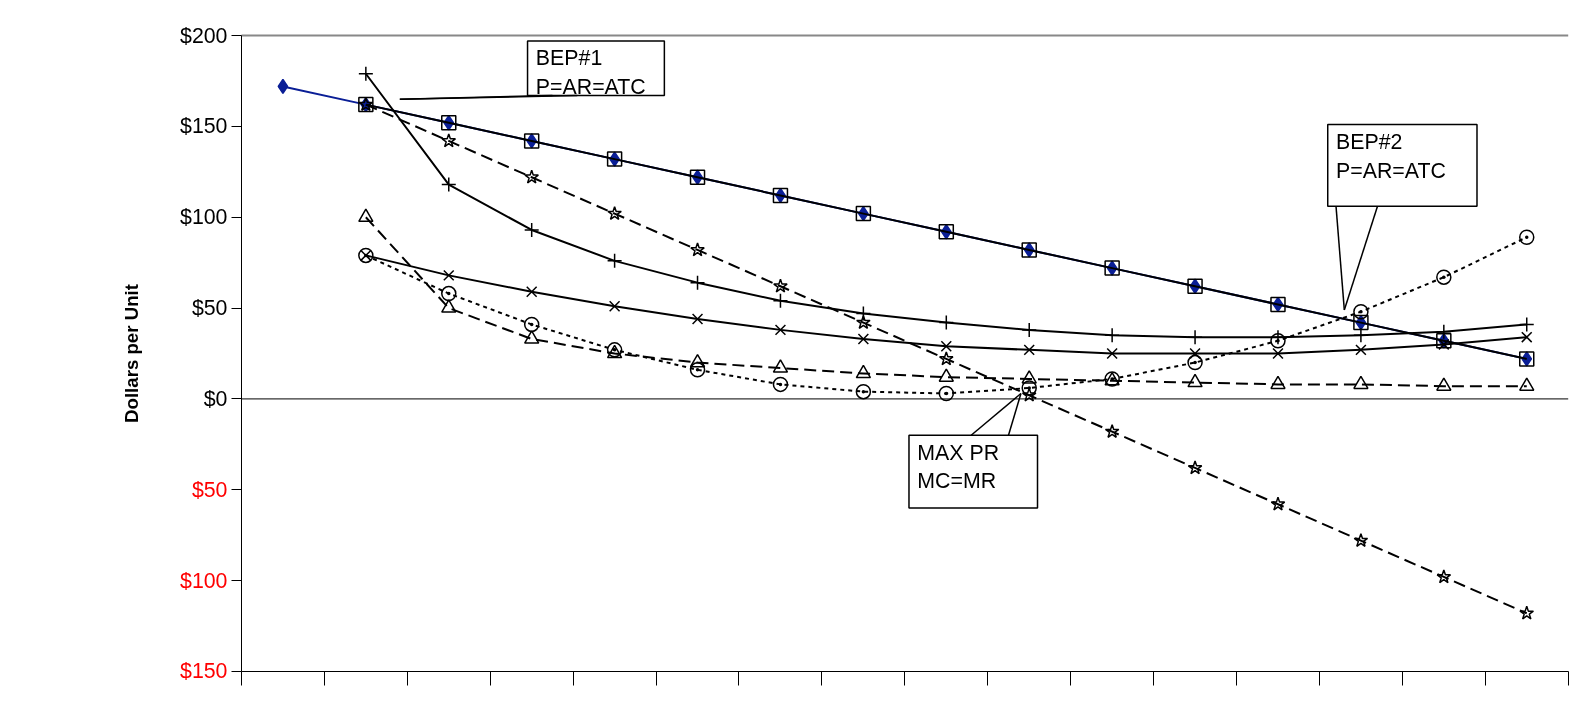 The height and width of the screenshot is (714, 1590). Describe the element at coordinates (131, 353) in the screenshot. I see `y-axis-title: Dollars per Unit` at that location.